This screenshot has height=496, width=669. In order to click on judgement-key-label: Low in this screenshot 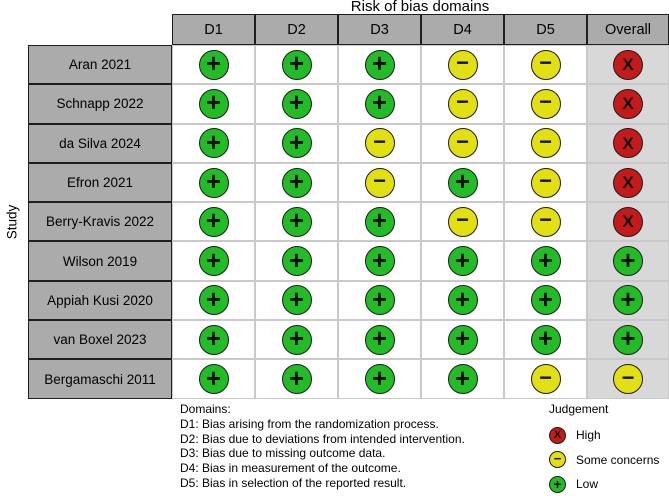, I will do `click(587, 484)`.